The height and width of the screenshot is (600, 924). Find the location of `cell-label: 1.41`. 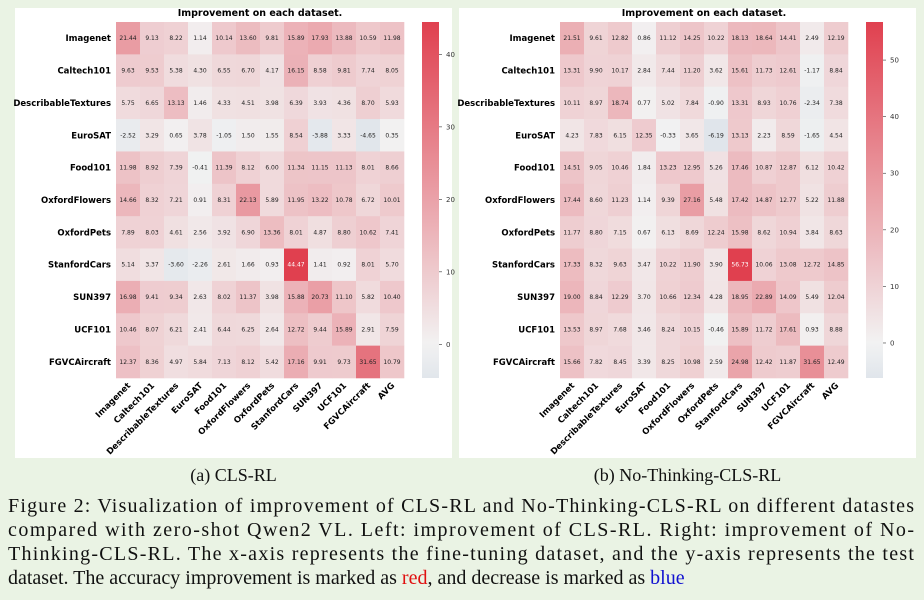

cell-label: 1.41 is located at coordinates (320, 265).